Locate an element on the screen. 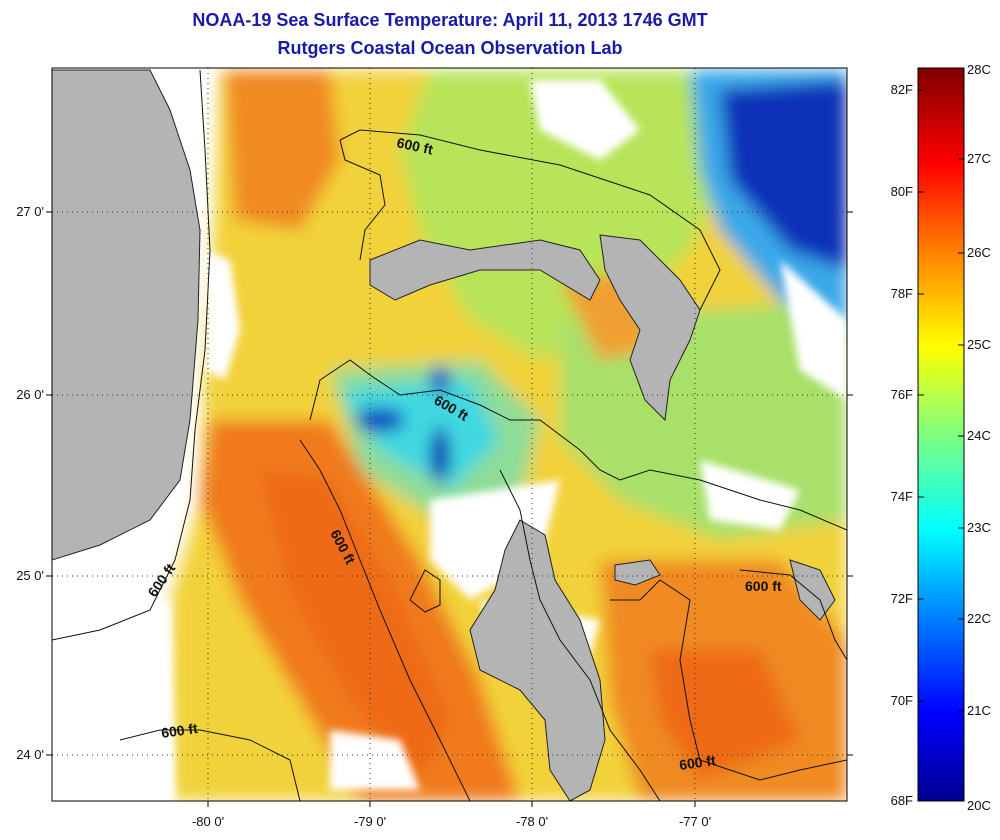 Image resolution: width=1000 pixels, height=840 pixels. isobath-south-west is located at coordinates (210, 765).